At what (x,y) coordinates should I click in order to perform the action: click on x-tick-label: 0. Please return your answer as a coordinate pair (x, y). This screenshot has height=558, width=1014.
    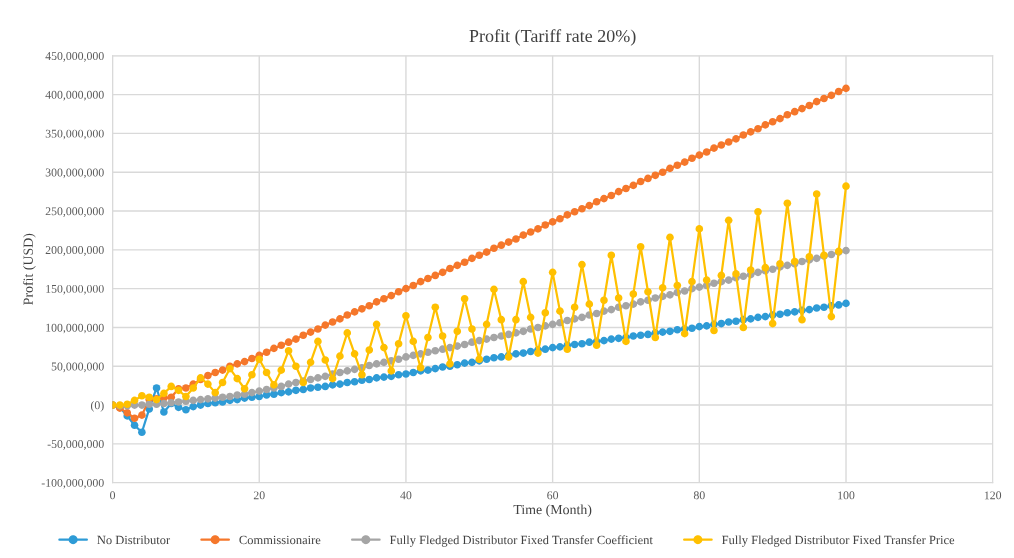
    Looking at the image, I should click on (113, 495).